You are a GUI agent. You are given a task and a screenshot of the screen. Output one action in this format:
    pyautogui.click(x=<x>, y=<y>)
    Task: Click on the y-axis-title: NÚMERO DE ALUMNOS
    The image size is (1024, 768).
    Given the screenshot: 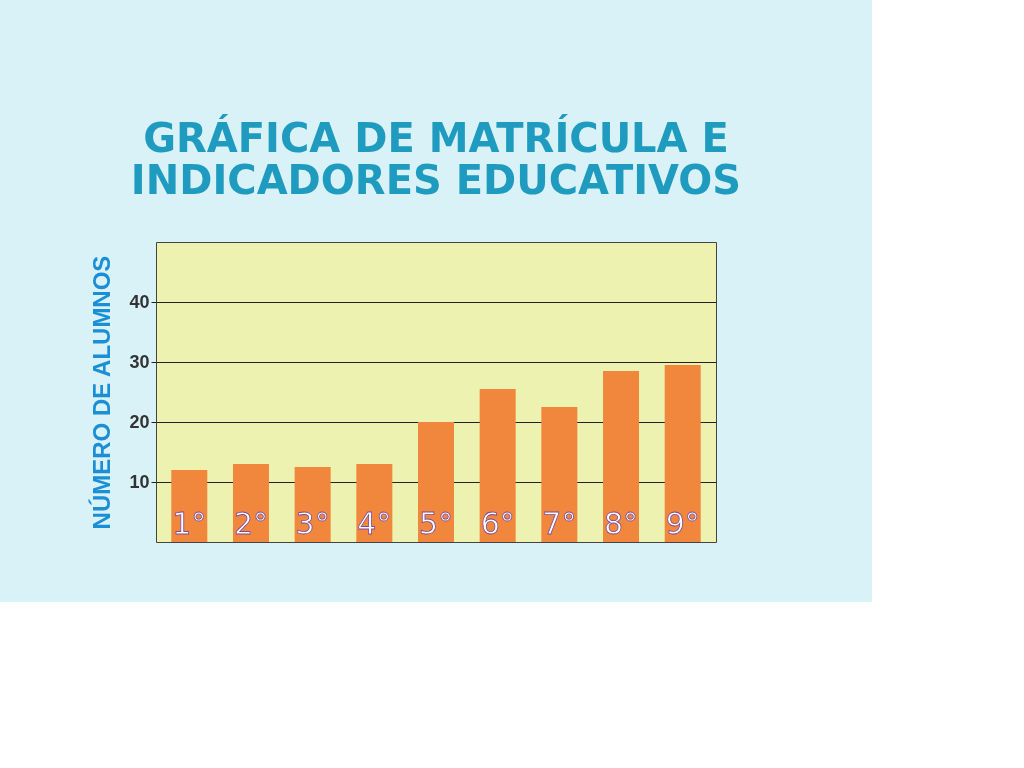 What is the action you would take?
    pyautogui.click(x=102, y=392)
    